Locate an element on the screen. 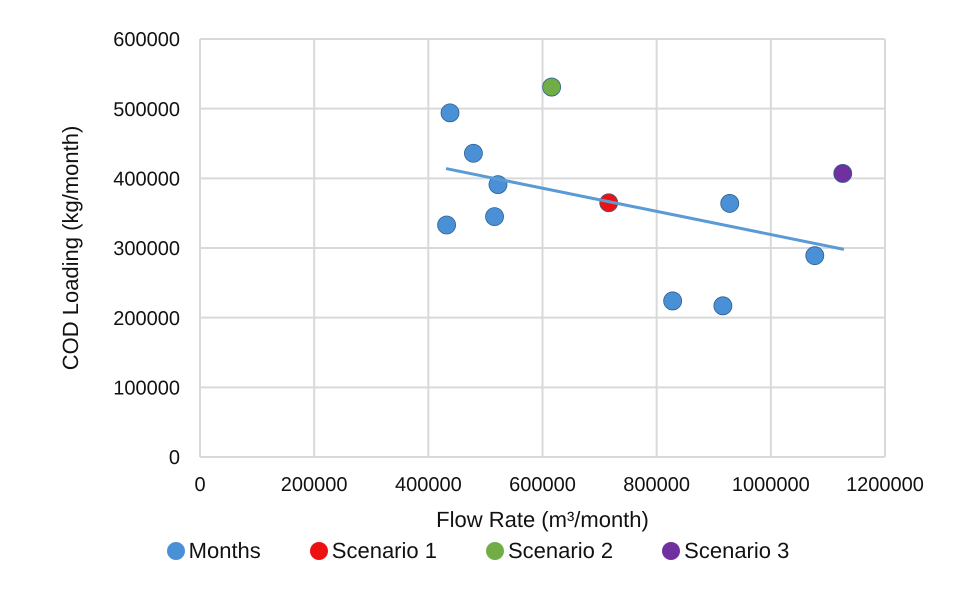 The image size is (955, 596). x-tick-label: 800000 is located at coordinates (656, 485).